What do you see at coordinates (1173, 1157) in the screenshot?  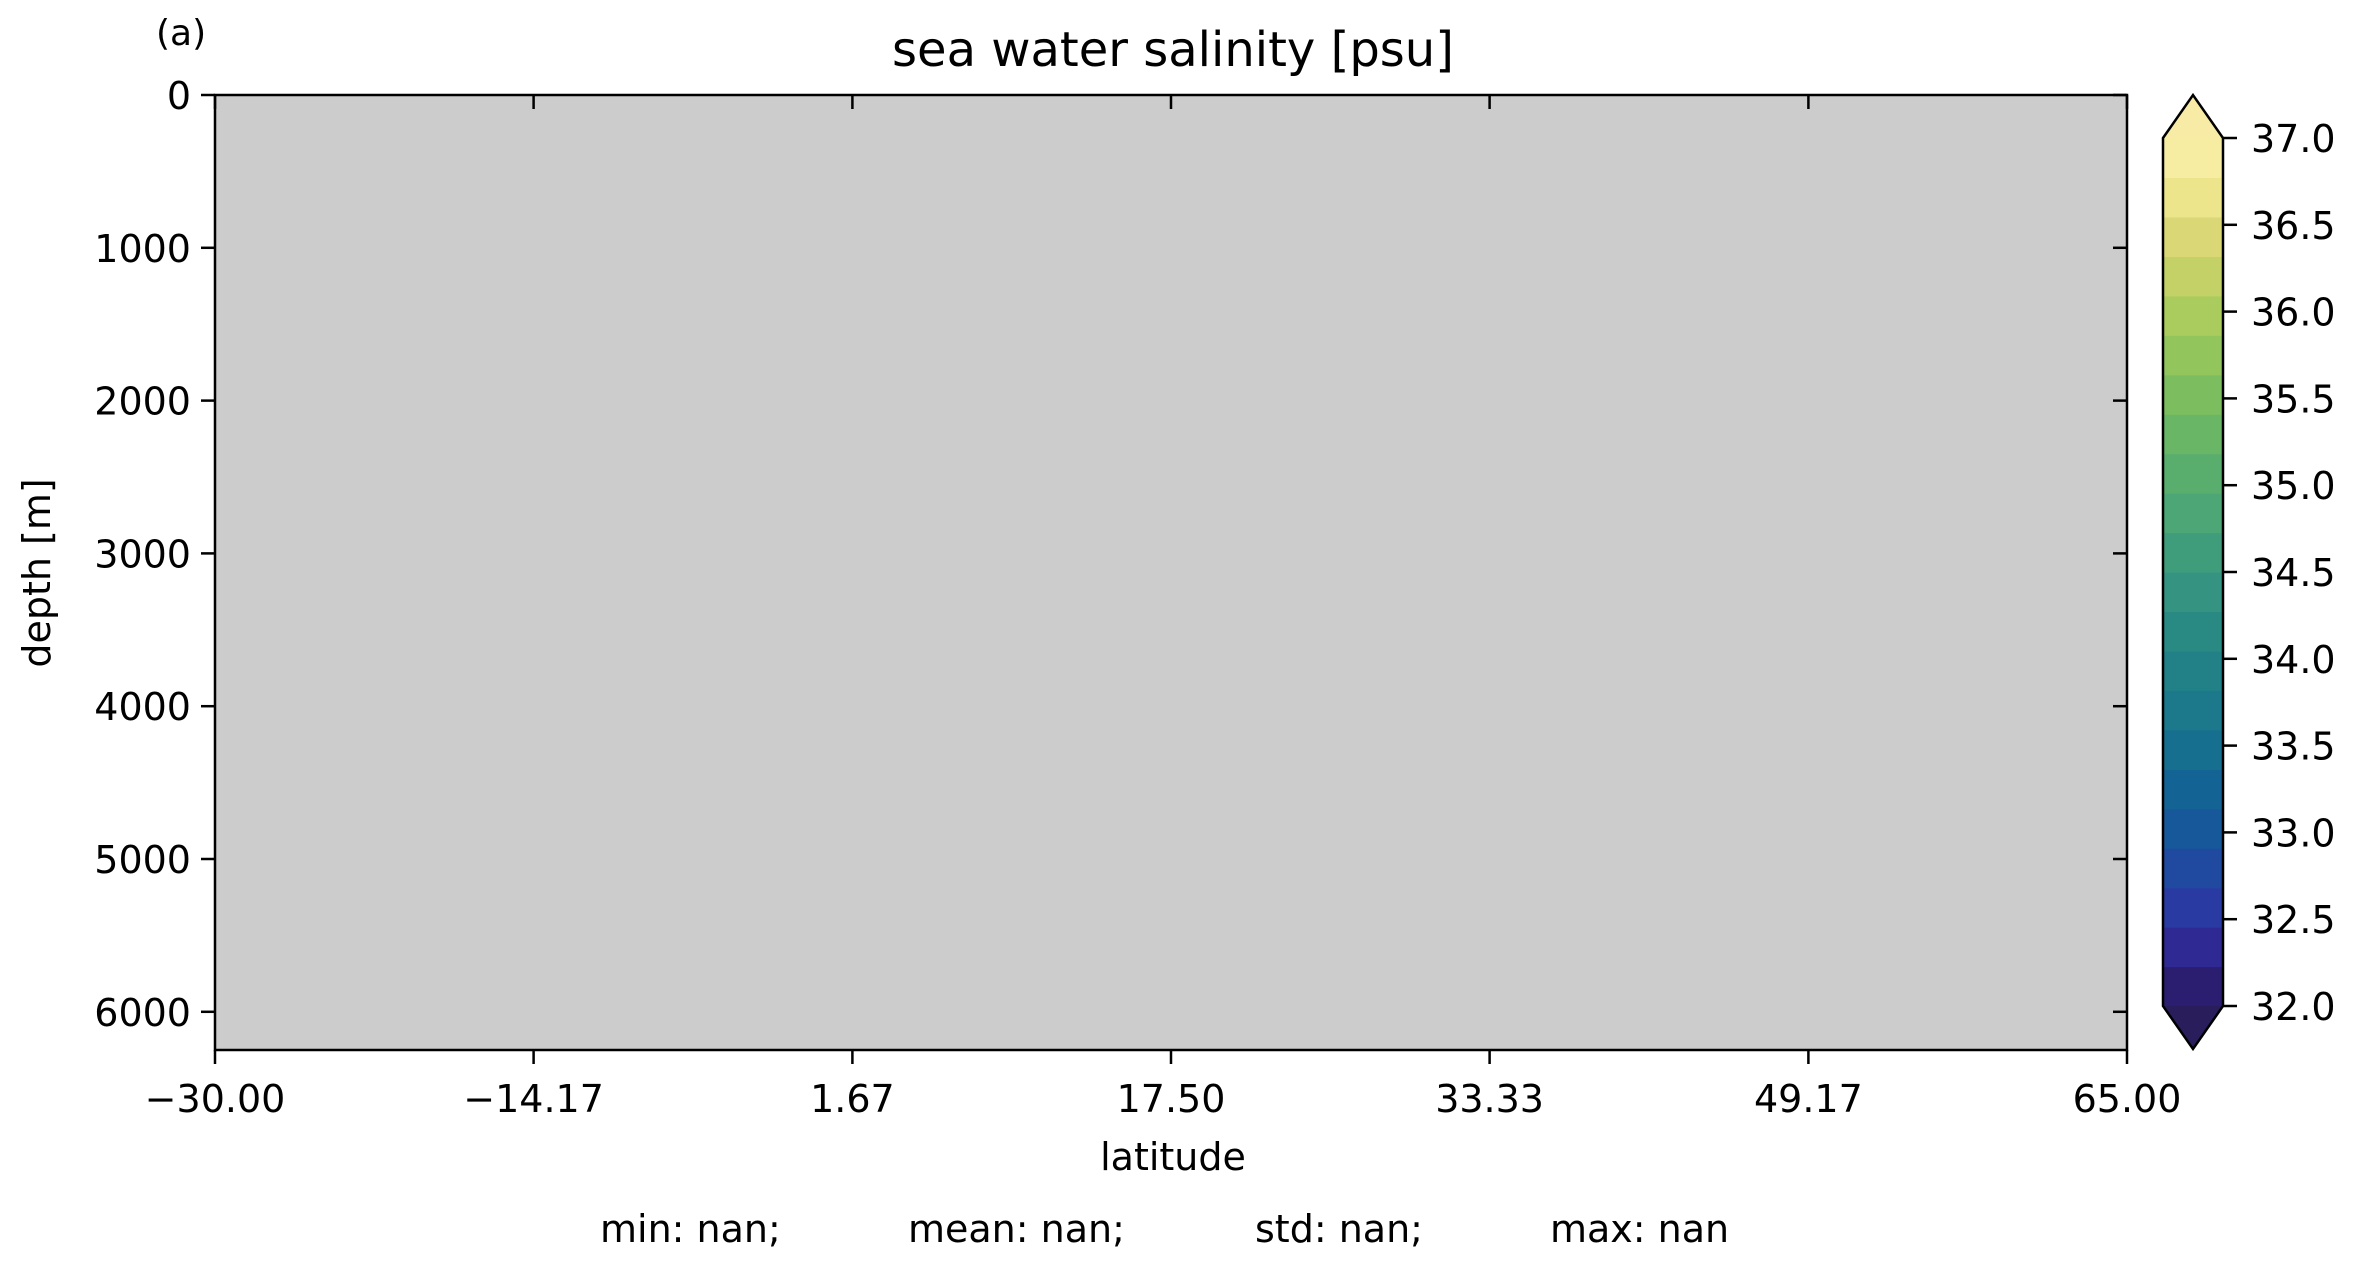 I see `x-axis-label: latitude` at bounding box center [1173, 1157].